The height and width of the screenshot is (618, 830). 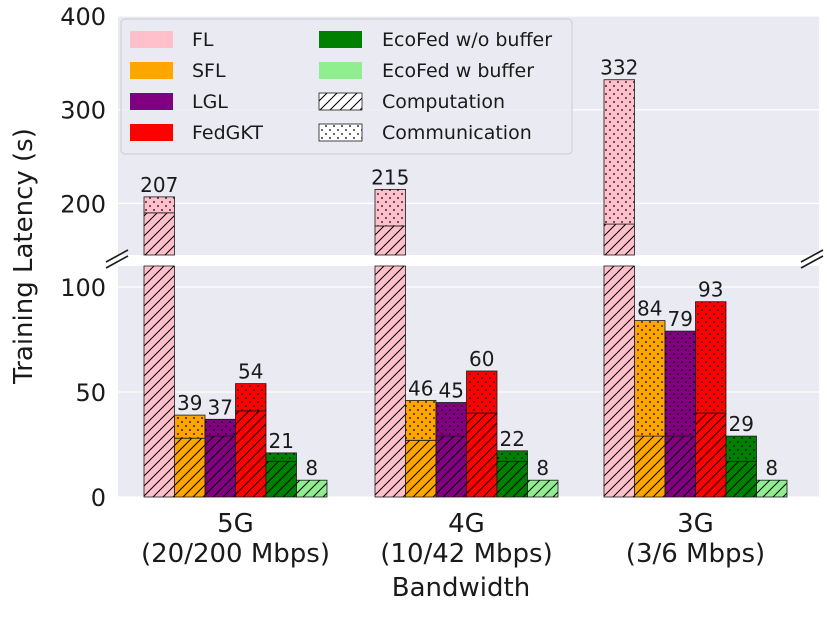 I want to click on y-tick-label: 400, so click(x=83, y=17).